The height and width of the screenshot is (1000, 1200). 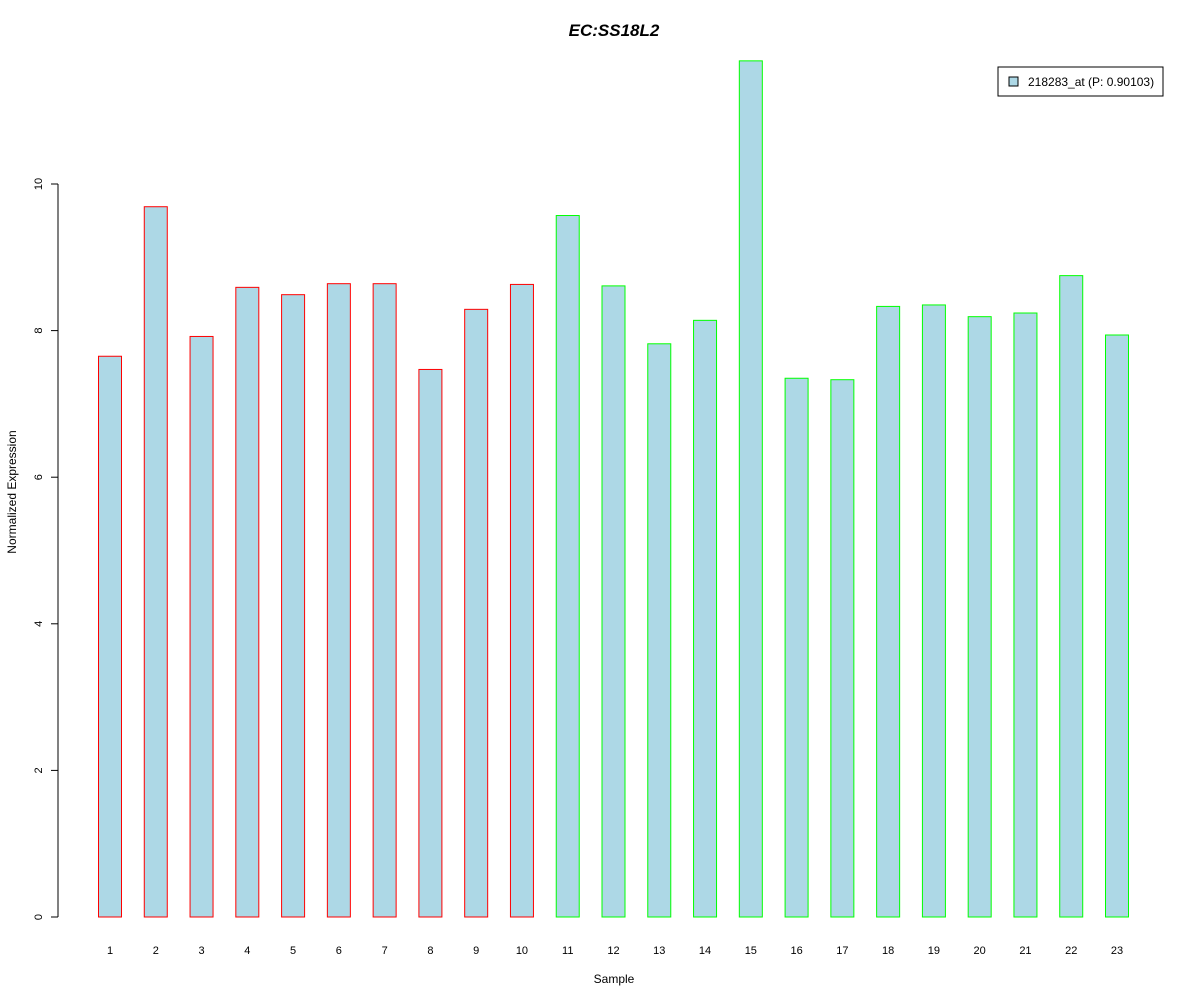 I want to click on x-tick-labels: 1 2 3 4 5 6 7 8 9 10 11 12 13 14 15 16 17 18 19 20 21 22 23, so click(x=615, y=951).